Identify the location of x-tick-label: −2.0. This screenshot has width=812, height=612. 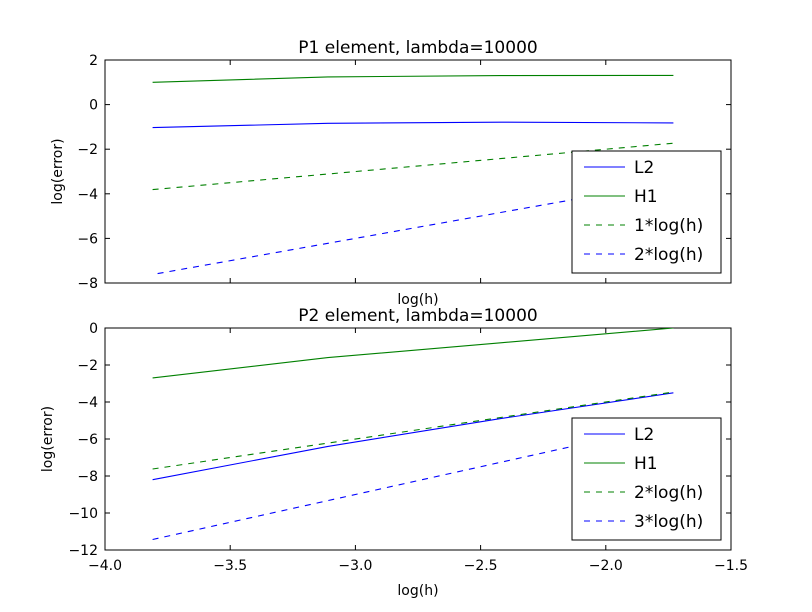
(606, 566).